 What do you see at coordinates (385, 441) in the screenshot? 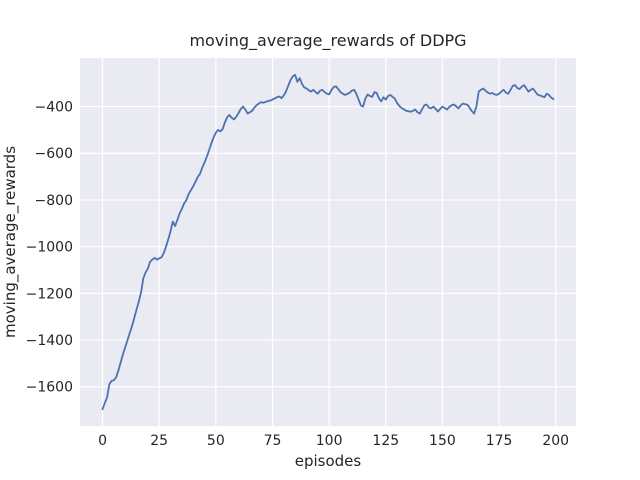
I see `x-tick-label: 125` at bounding box center [385, 441].